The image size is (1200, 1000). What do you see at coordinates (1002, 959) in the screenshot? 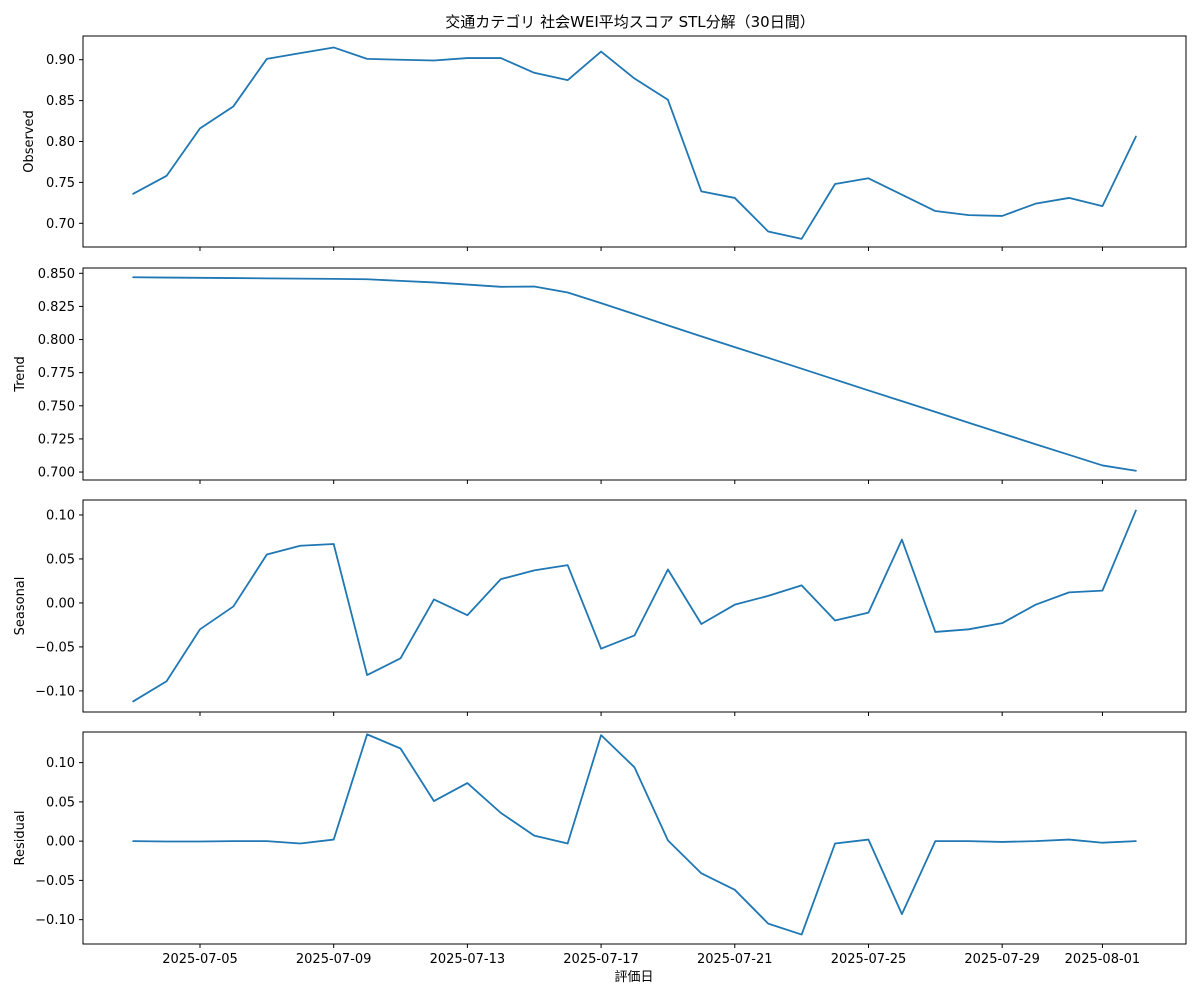
I see `x-tick-label: 2025-07-29` at bounding box center [1002, 959].